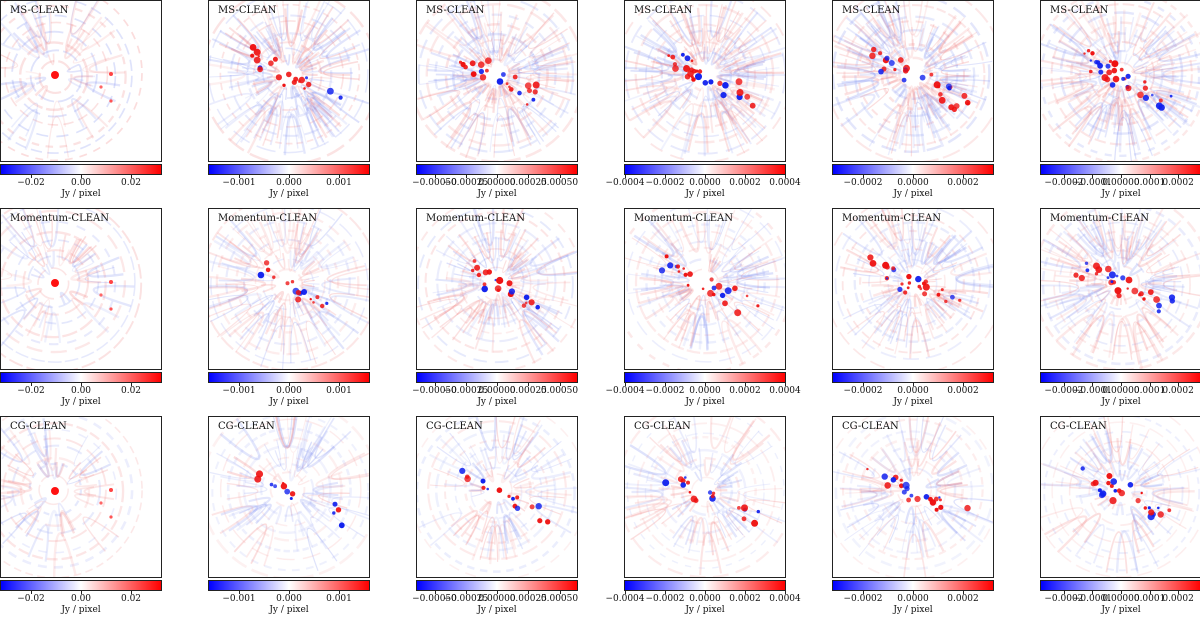 The width and height of the screenshot is (1200, 619). Describe the element at coordinates (497, 497) in the screenshot. I see `residual-map: CG-CLEAN` at that location.